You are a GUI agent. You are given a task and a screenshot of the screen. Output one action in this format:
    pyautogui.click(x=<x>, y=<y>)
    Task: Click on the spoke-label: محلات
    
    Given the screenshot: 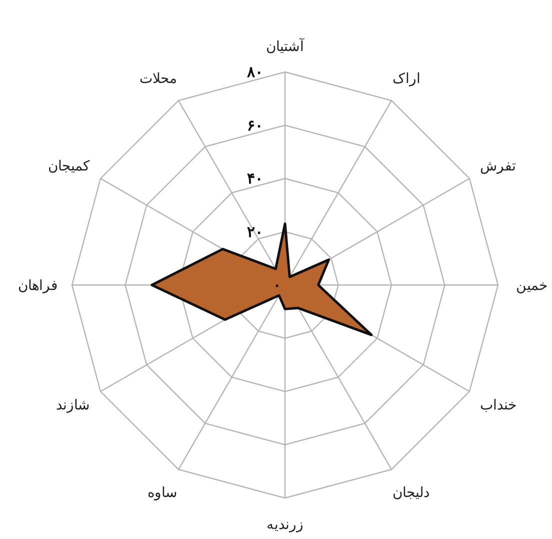 What is the action you would take?
    pyautogui.click(x=159, y=79)
    